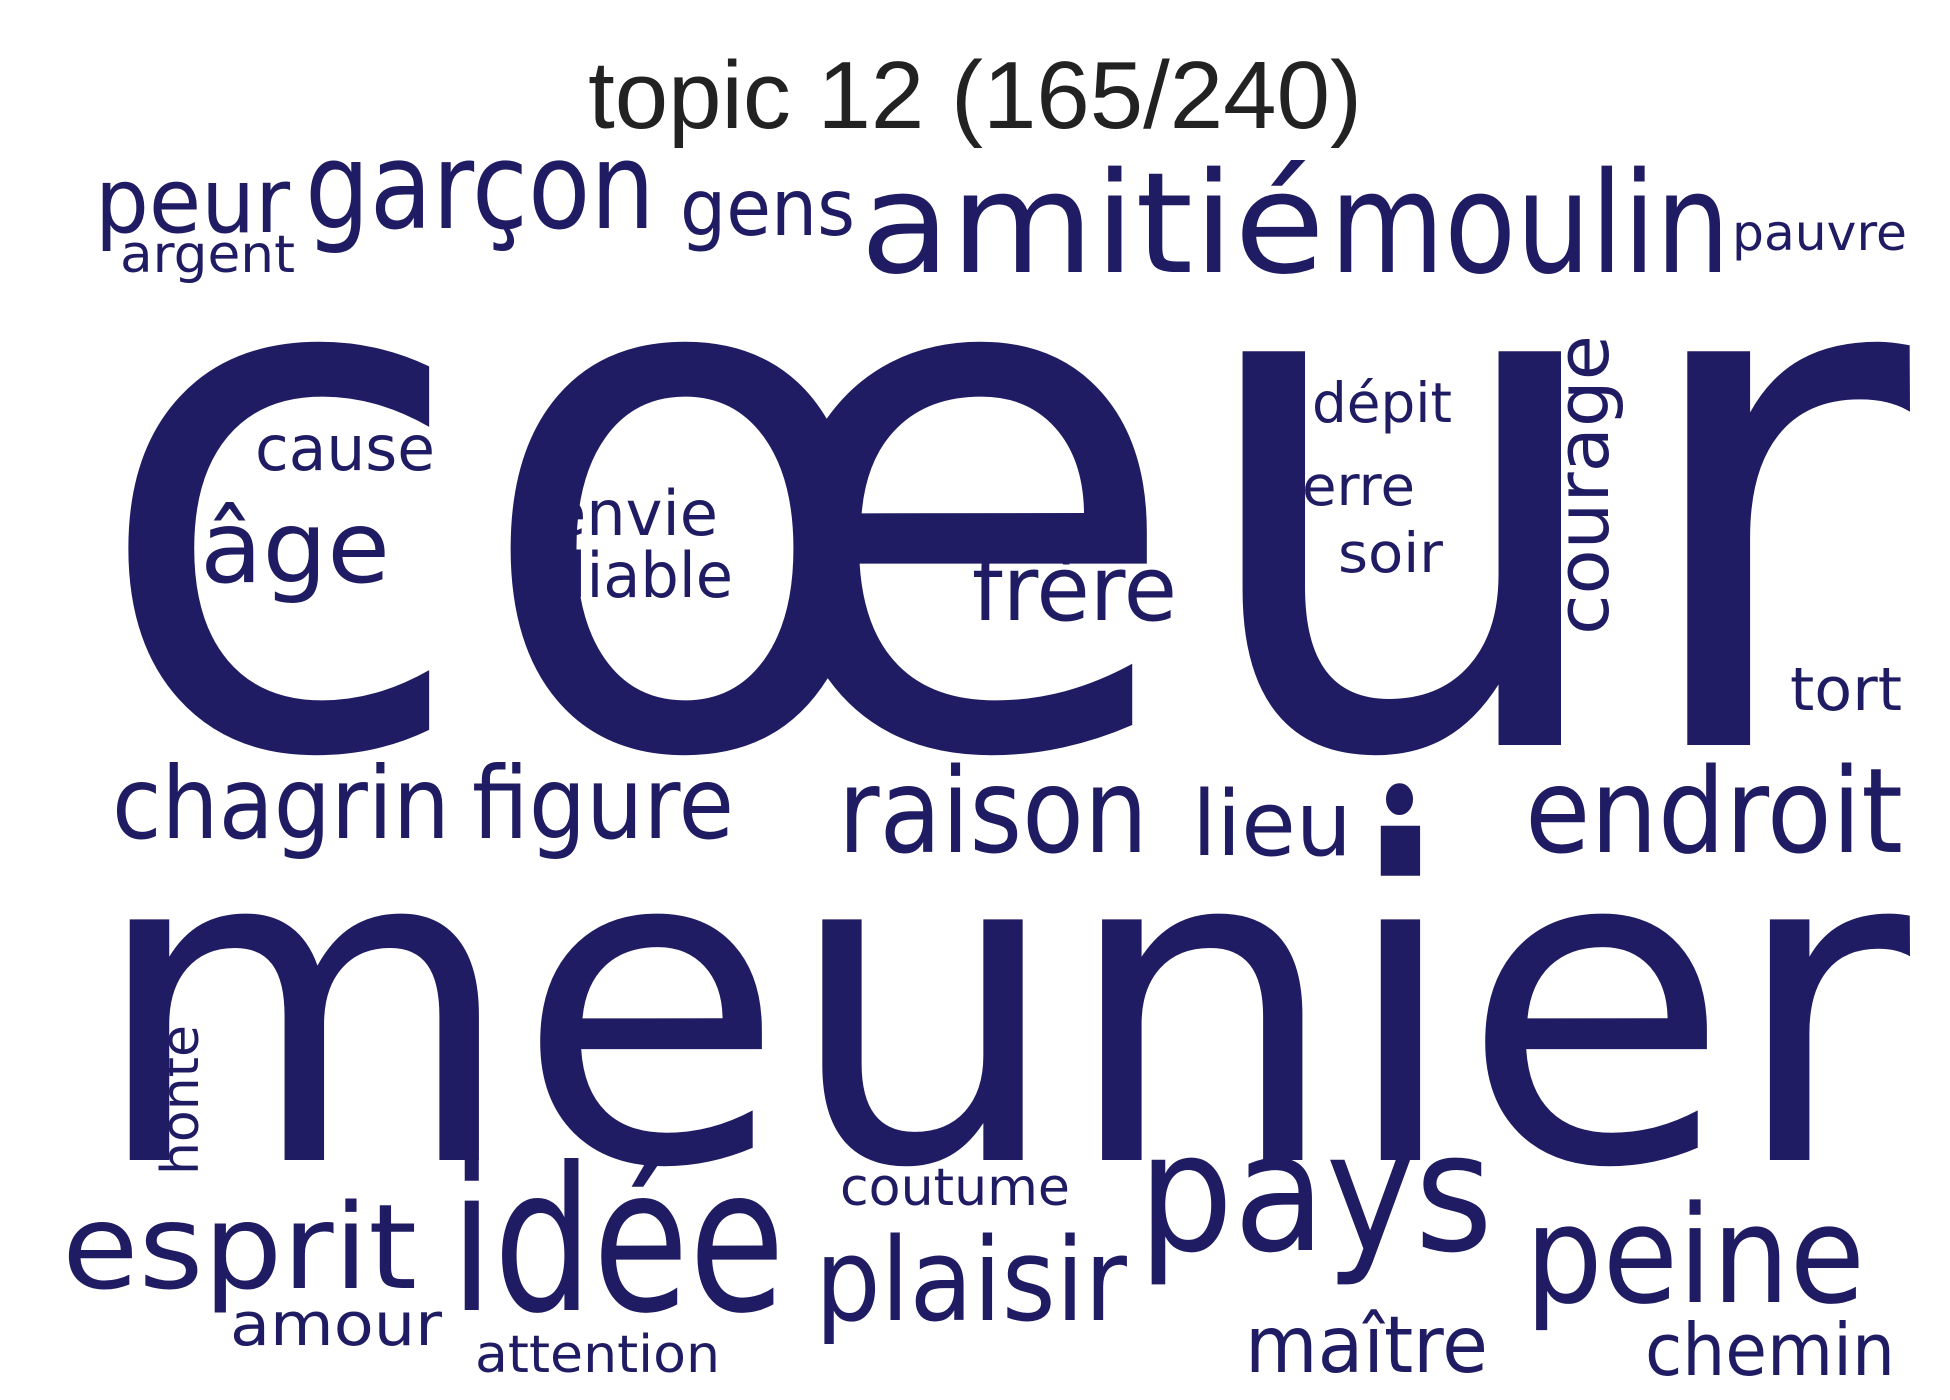 The height and width of the screenshot is (1400, 1950). Describe the element at coordinates (281, 803) in the screenshot. I see `word-chagrin: chagrin` at that location.